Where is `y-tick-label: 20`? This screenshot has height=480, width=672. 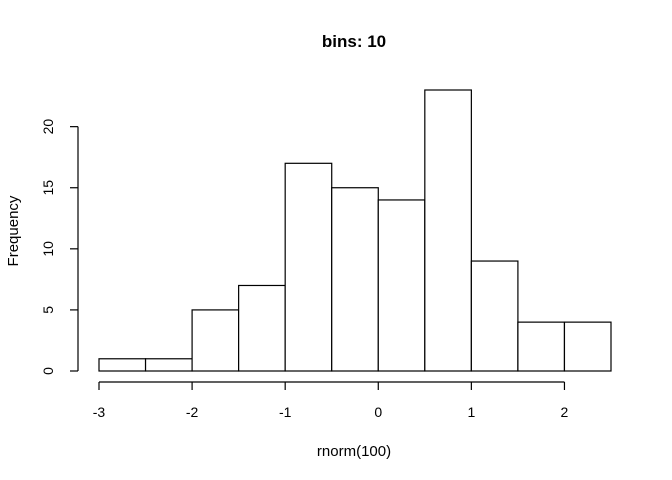 y-tick-label: 20 is located at coordinates (48, 127).